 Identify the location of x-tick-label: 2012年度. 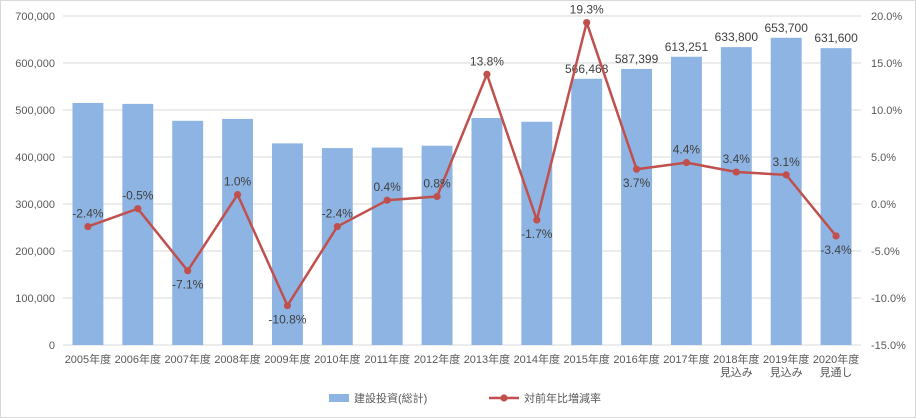
(437, 359).